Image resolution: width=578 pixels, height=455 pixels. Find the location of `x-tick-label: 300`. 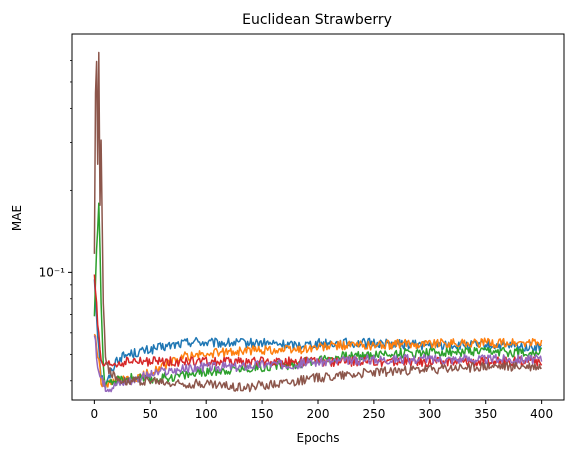

x-tick-label: 300 is located at coordinates (429, 414).